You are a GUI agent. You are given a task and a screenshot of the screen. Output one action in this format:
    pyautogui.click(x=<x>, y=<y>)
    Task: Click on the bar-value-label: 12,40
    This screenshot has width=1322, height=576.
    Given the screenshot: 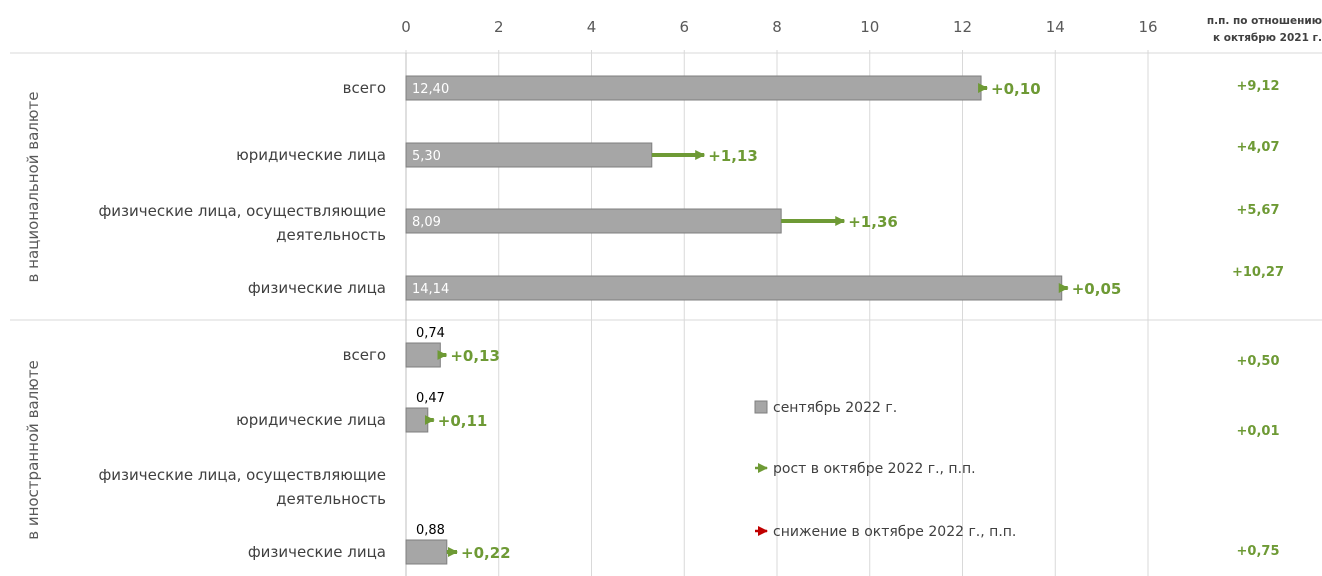 What is the action you would take?
    pyautogui.click(x=430, y=89)
    